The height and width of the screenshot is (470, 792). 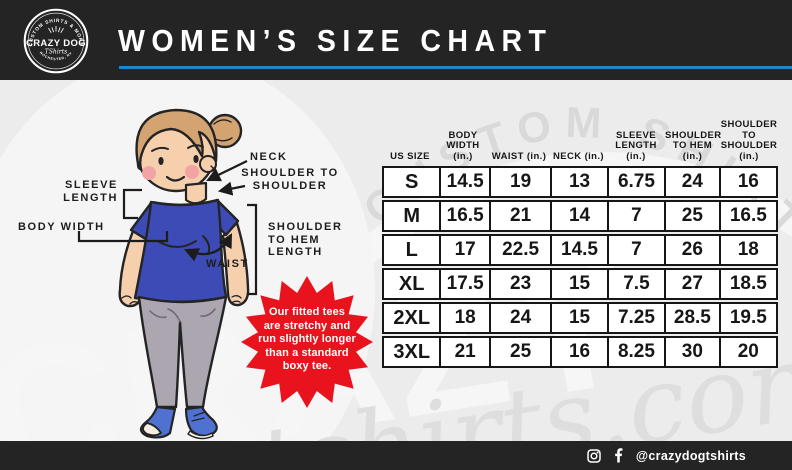 I want to click on callout-starburst, so click(x=307, y=342).